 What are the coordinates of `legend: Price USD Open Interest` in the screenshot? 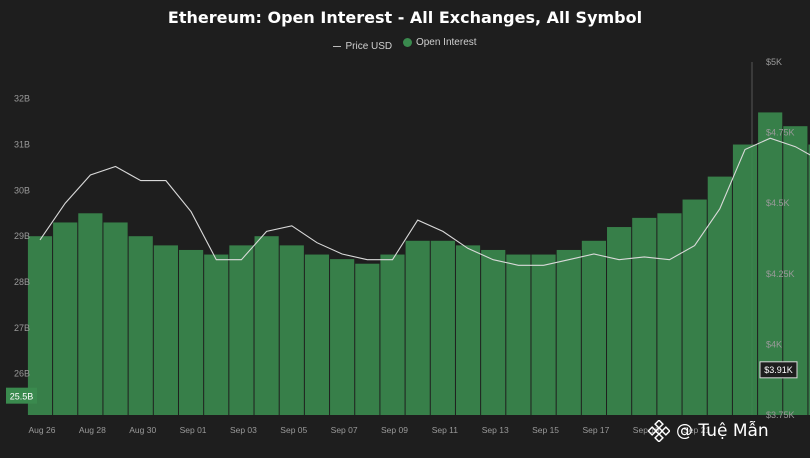 It's located at (405, 44).